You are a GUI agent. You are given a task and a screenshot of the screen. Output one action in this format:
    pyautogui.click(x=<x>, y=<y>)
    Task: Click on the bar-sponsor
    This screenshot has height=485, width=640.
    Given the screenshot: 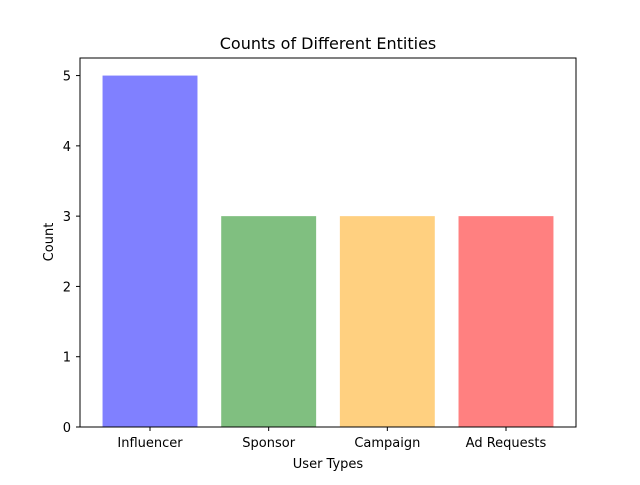 What is the action you would take?
    pyautogui.click(x=269, y=321)
    